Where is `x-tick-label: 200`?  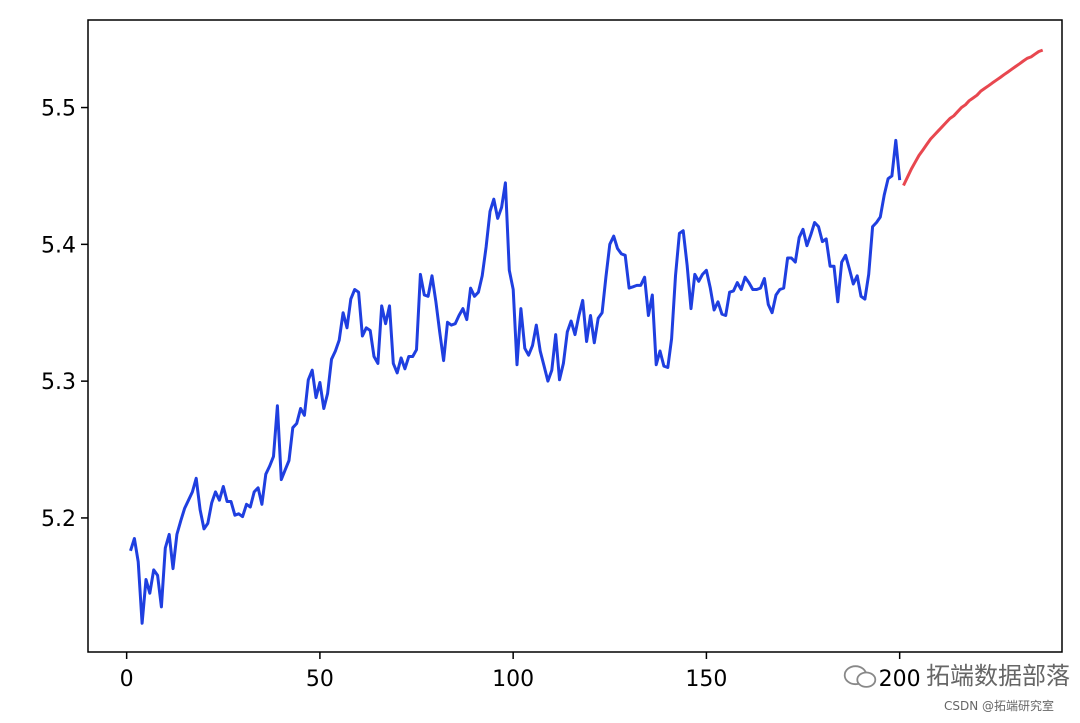 x-tick-label: 200 is located at coordinates (900, 679).